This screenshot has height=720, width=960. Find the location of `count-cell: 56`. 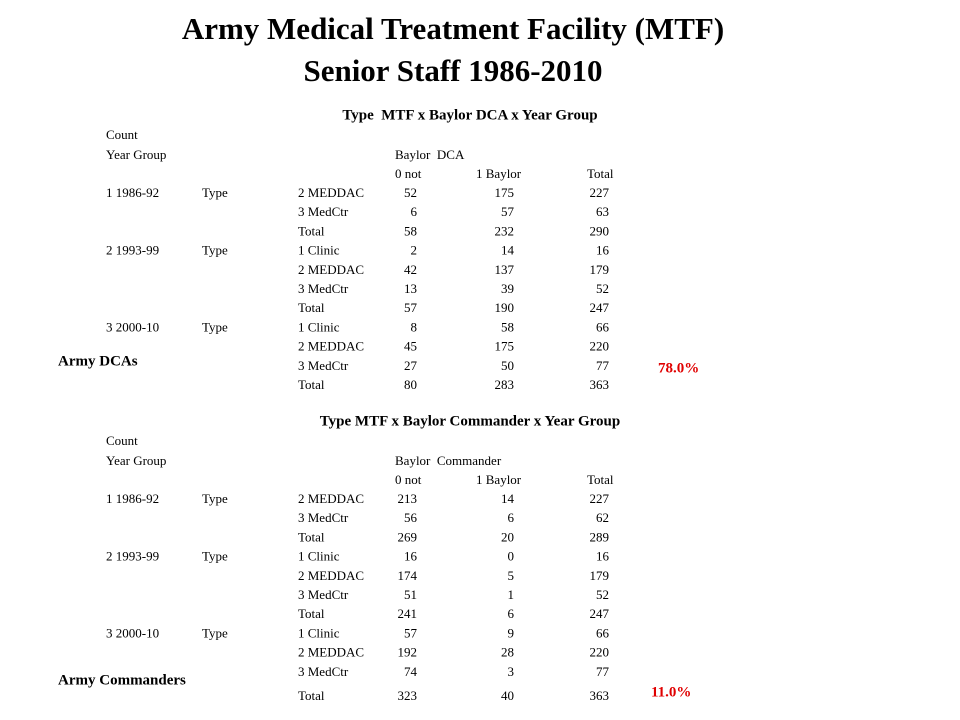

count-cell: 56 is located at coordinates (411, 517).